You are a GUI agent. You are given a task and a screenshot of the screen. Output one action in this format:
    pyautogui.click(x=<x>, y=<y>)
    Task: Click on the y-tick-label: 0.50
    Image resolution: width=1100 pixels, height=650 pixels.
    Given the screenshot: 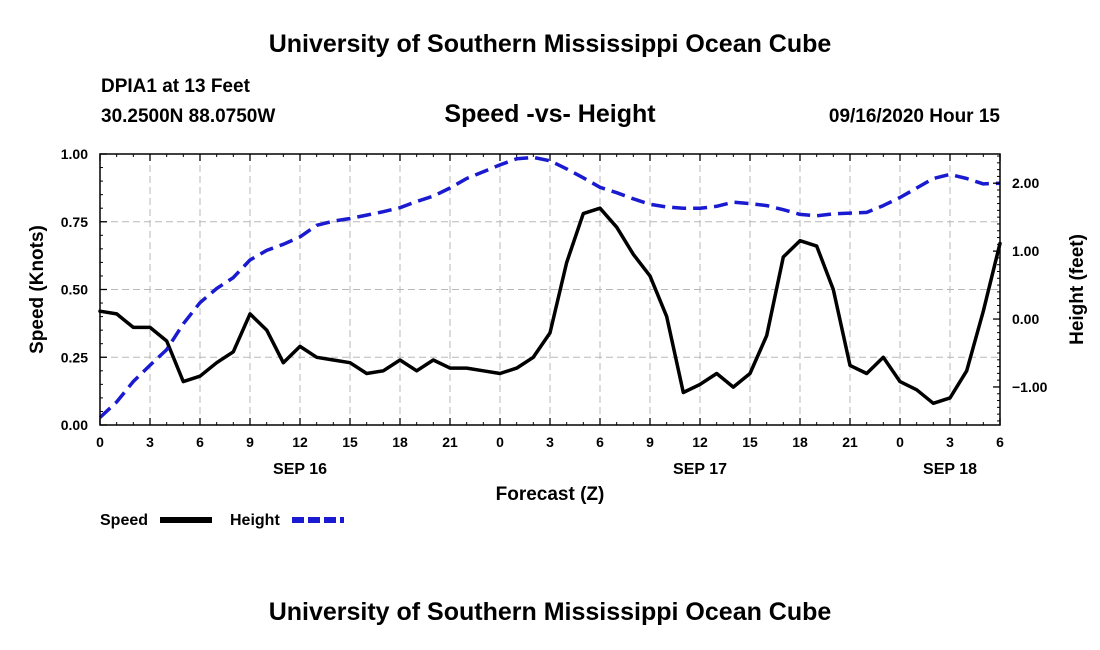 What is the action you would take?
    pyautogui.click(x=74, y=290)
    